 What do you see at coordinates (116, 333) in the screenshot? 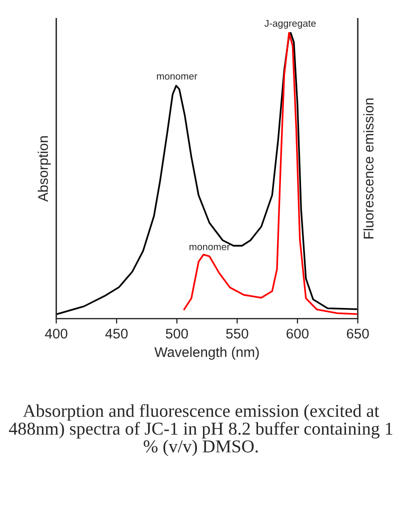
I see `x-tick-label: 450` at bounding box center [116, 333].